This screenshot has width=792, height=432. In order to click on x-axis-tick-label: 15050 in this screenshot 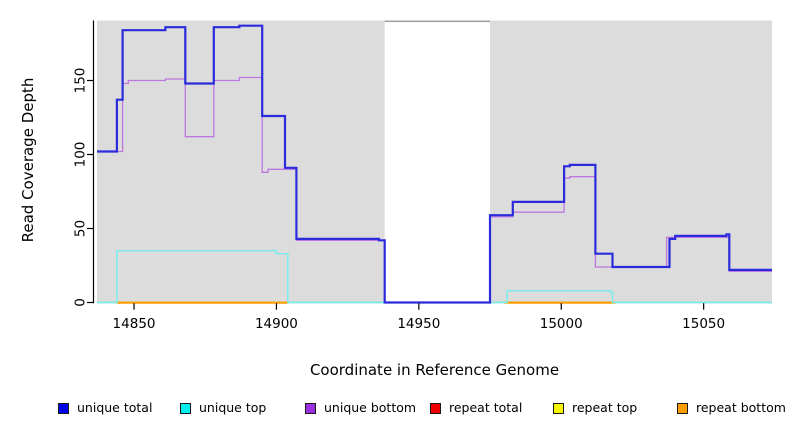, I will do `click(703, 324)`.